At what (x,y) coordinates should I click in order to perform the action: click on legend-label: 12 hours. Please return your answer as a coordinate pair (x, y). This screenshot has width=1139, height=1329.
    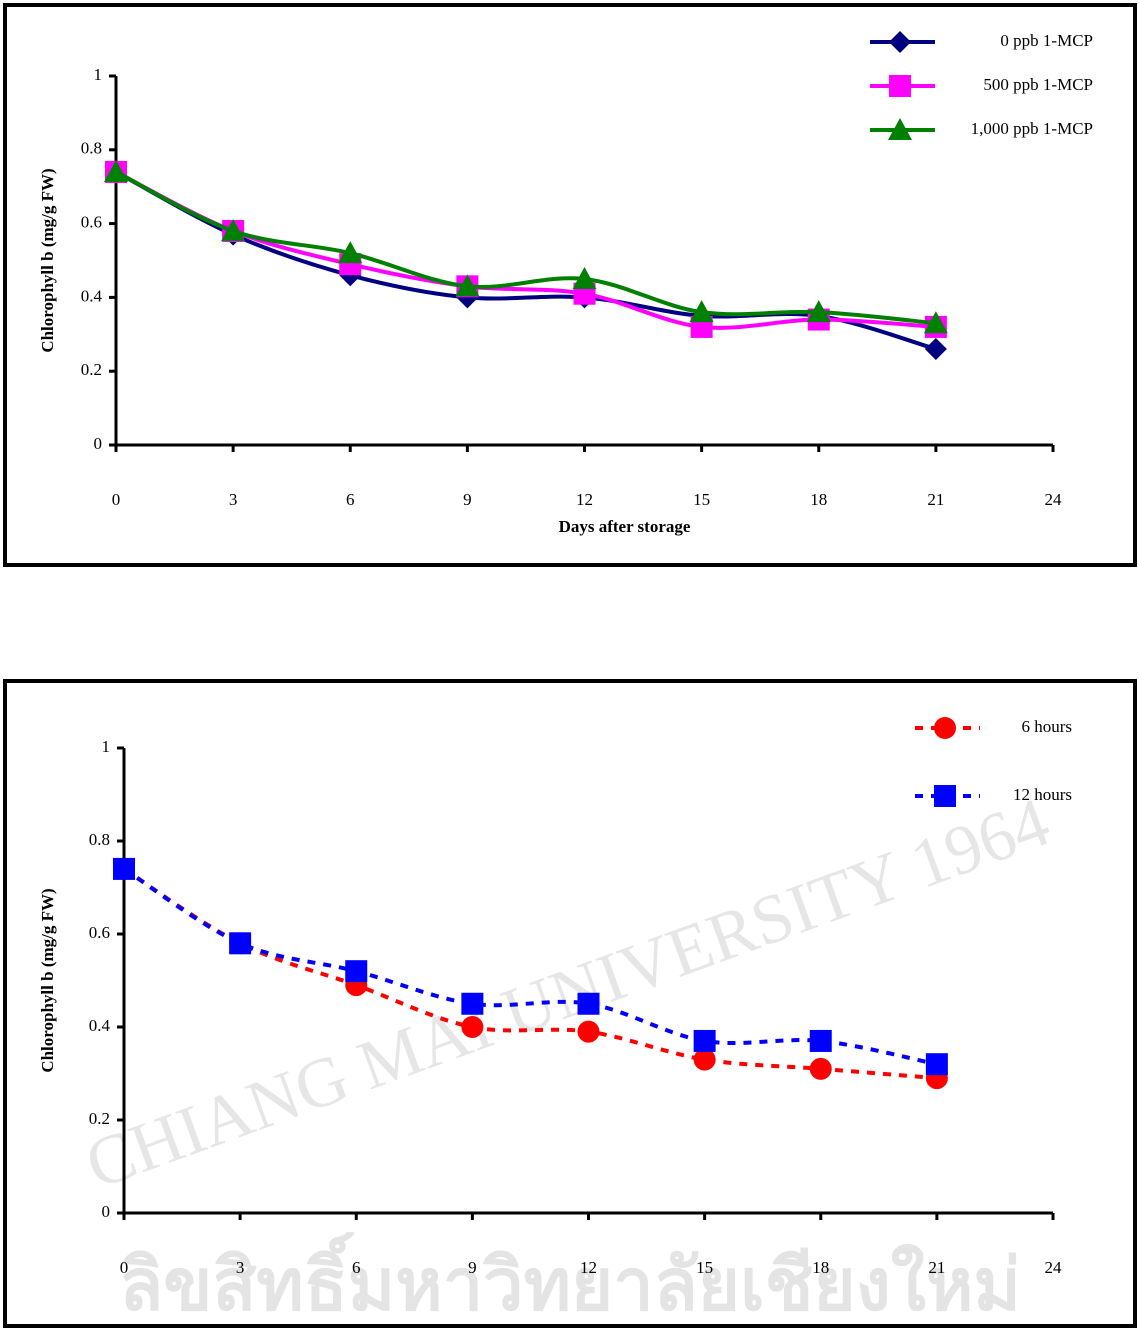
    Looking at the image, I should click on (1042, 794).